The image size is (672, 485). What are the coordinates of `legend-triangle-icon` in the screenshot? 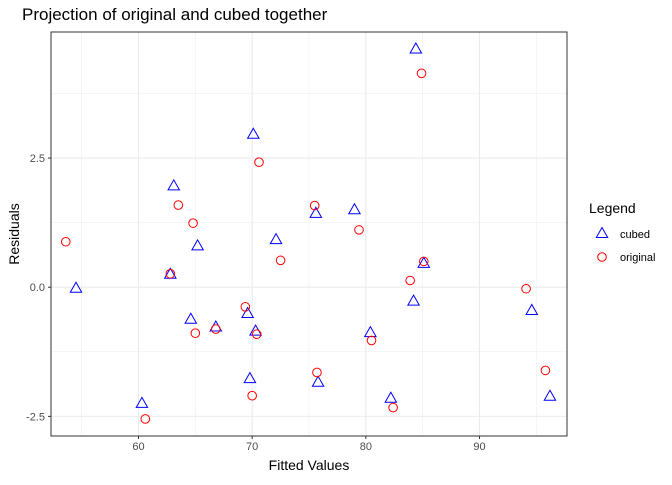 It's located at (602, 232).